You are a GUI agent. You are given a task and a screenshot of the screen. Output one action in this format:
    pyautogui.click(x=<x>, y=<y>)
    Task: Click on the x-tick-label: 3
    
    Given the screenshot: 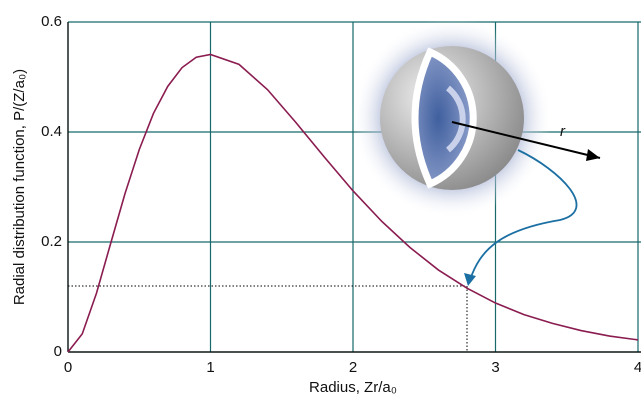 What is the action you would take?
    pyautogui.click(x=495, y=367)
    